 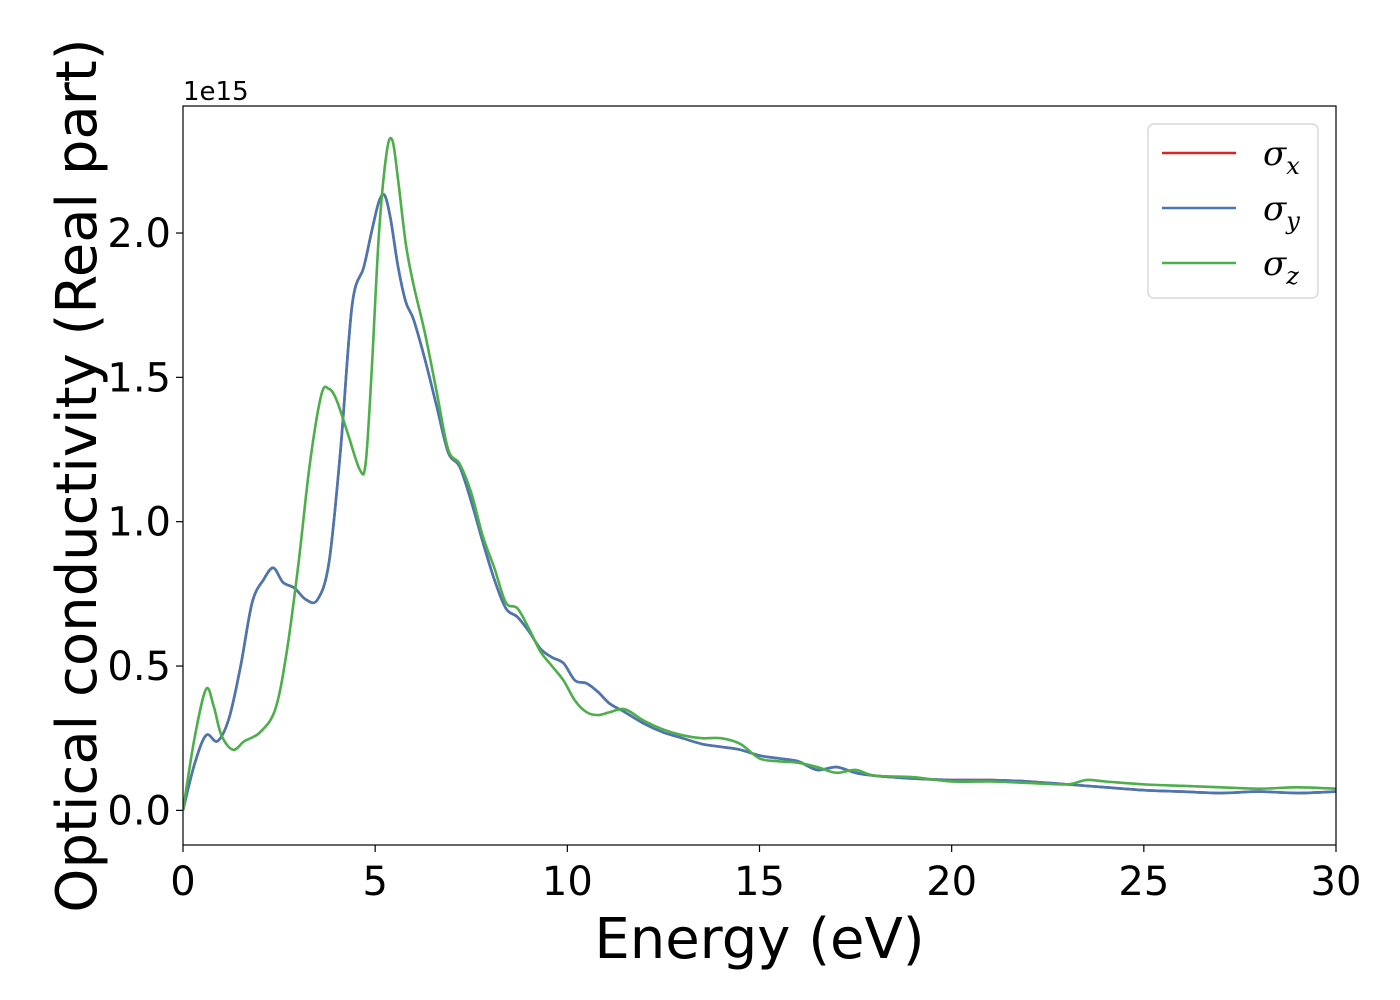 I want to click on legend-box, so click(x=1233, y=211).